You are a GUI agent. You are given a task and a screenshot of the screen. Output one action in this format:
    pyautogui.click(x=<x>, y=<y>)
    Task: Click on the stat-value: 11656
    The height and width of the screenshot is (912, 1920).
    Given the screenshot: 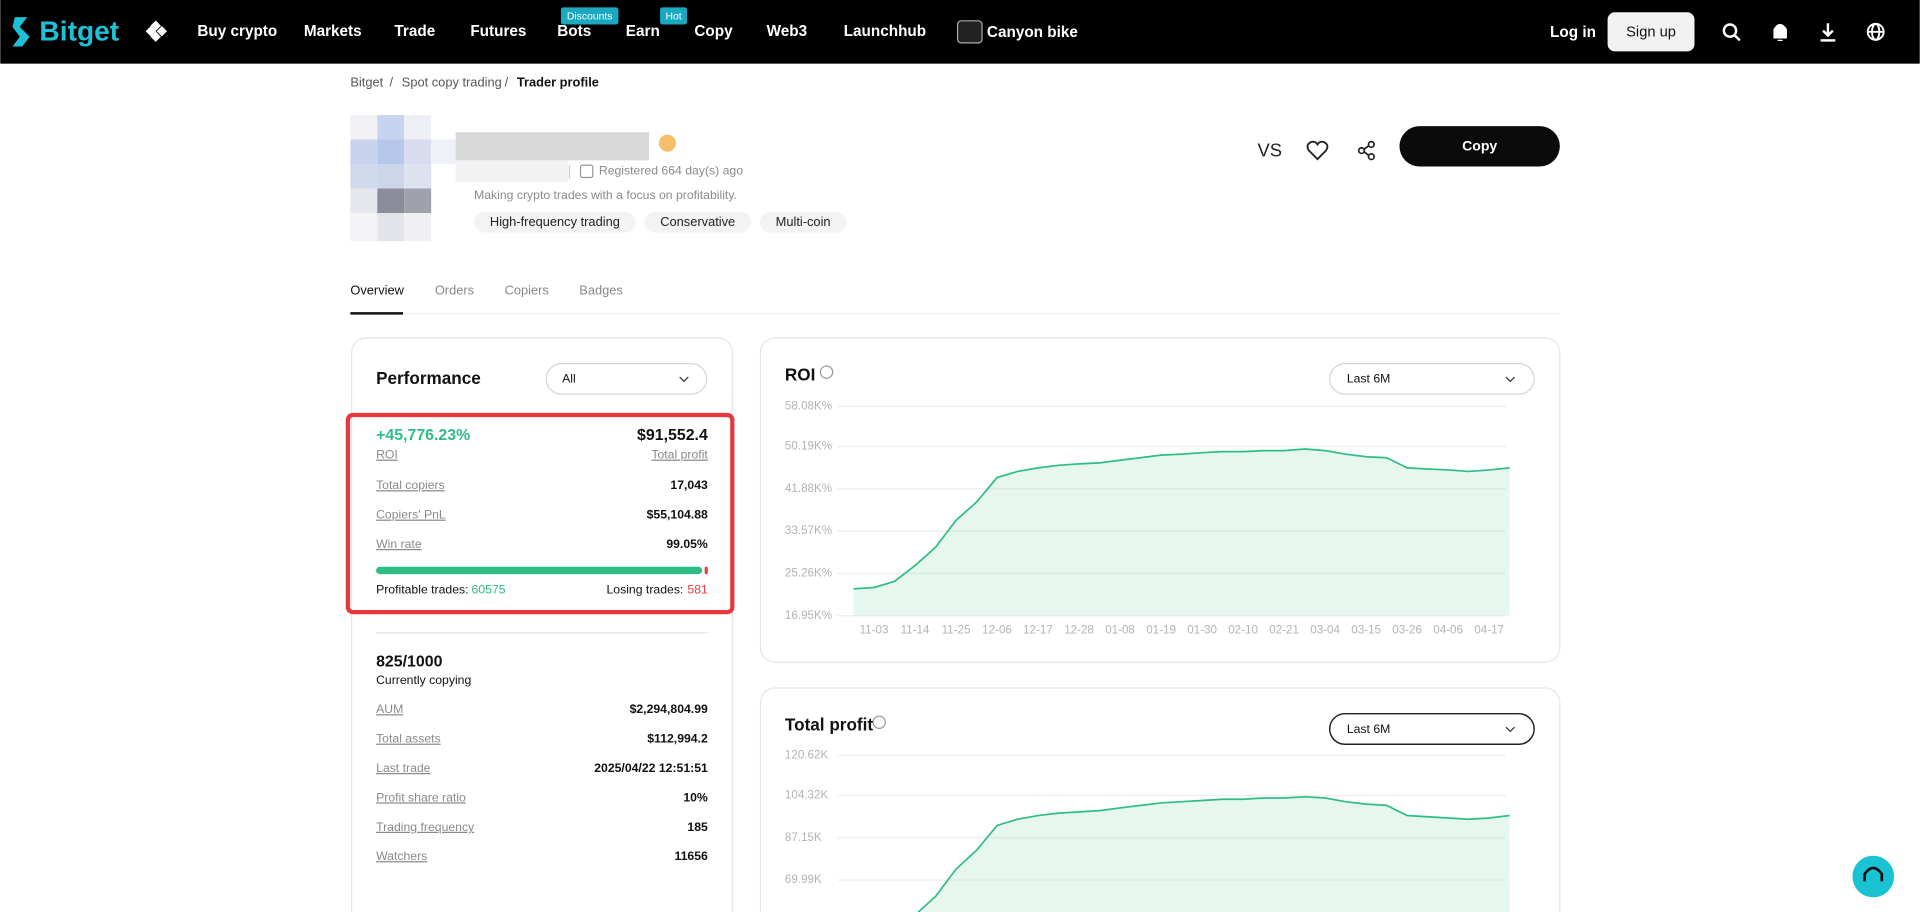 What is the action you would take?
    pyautogui.click(x=691, y=856)
    